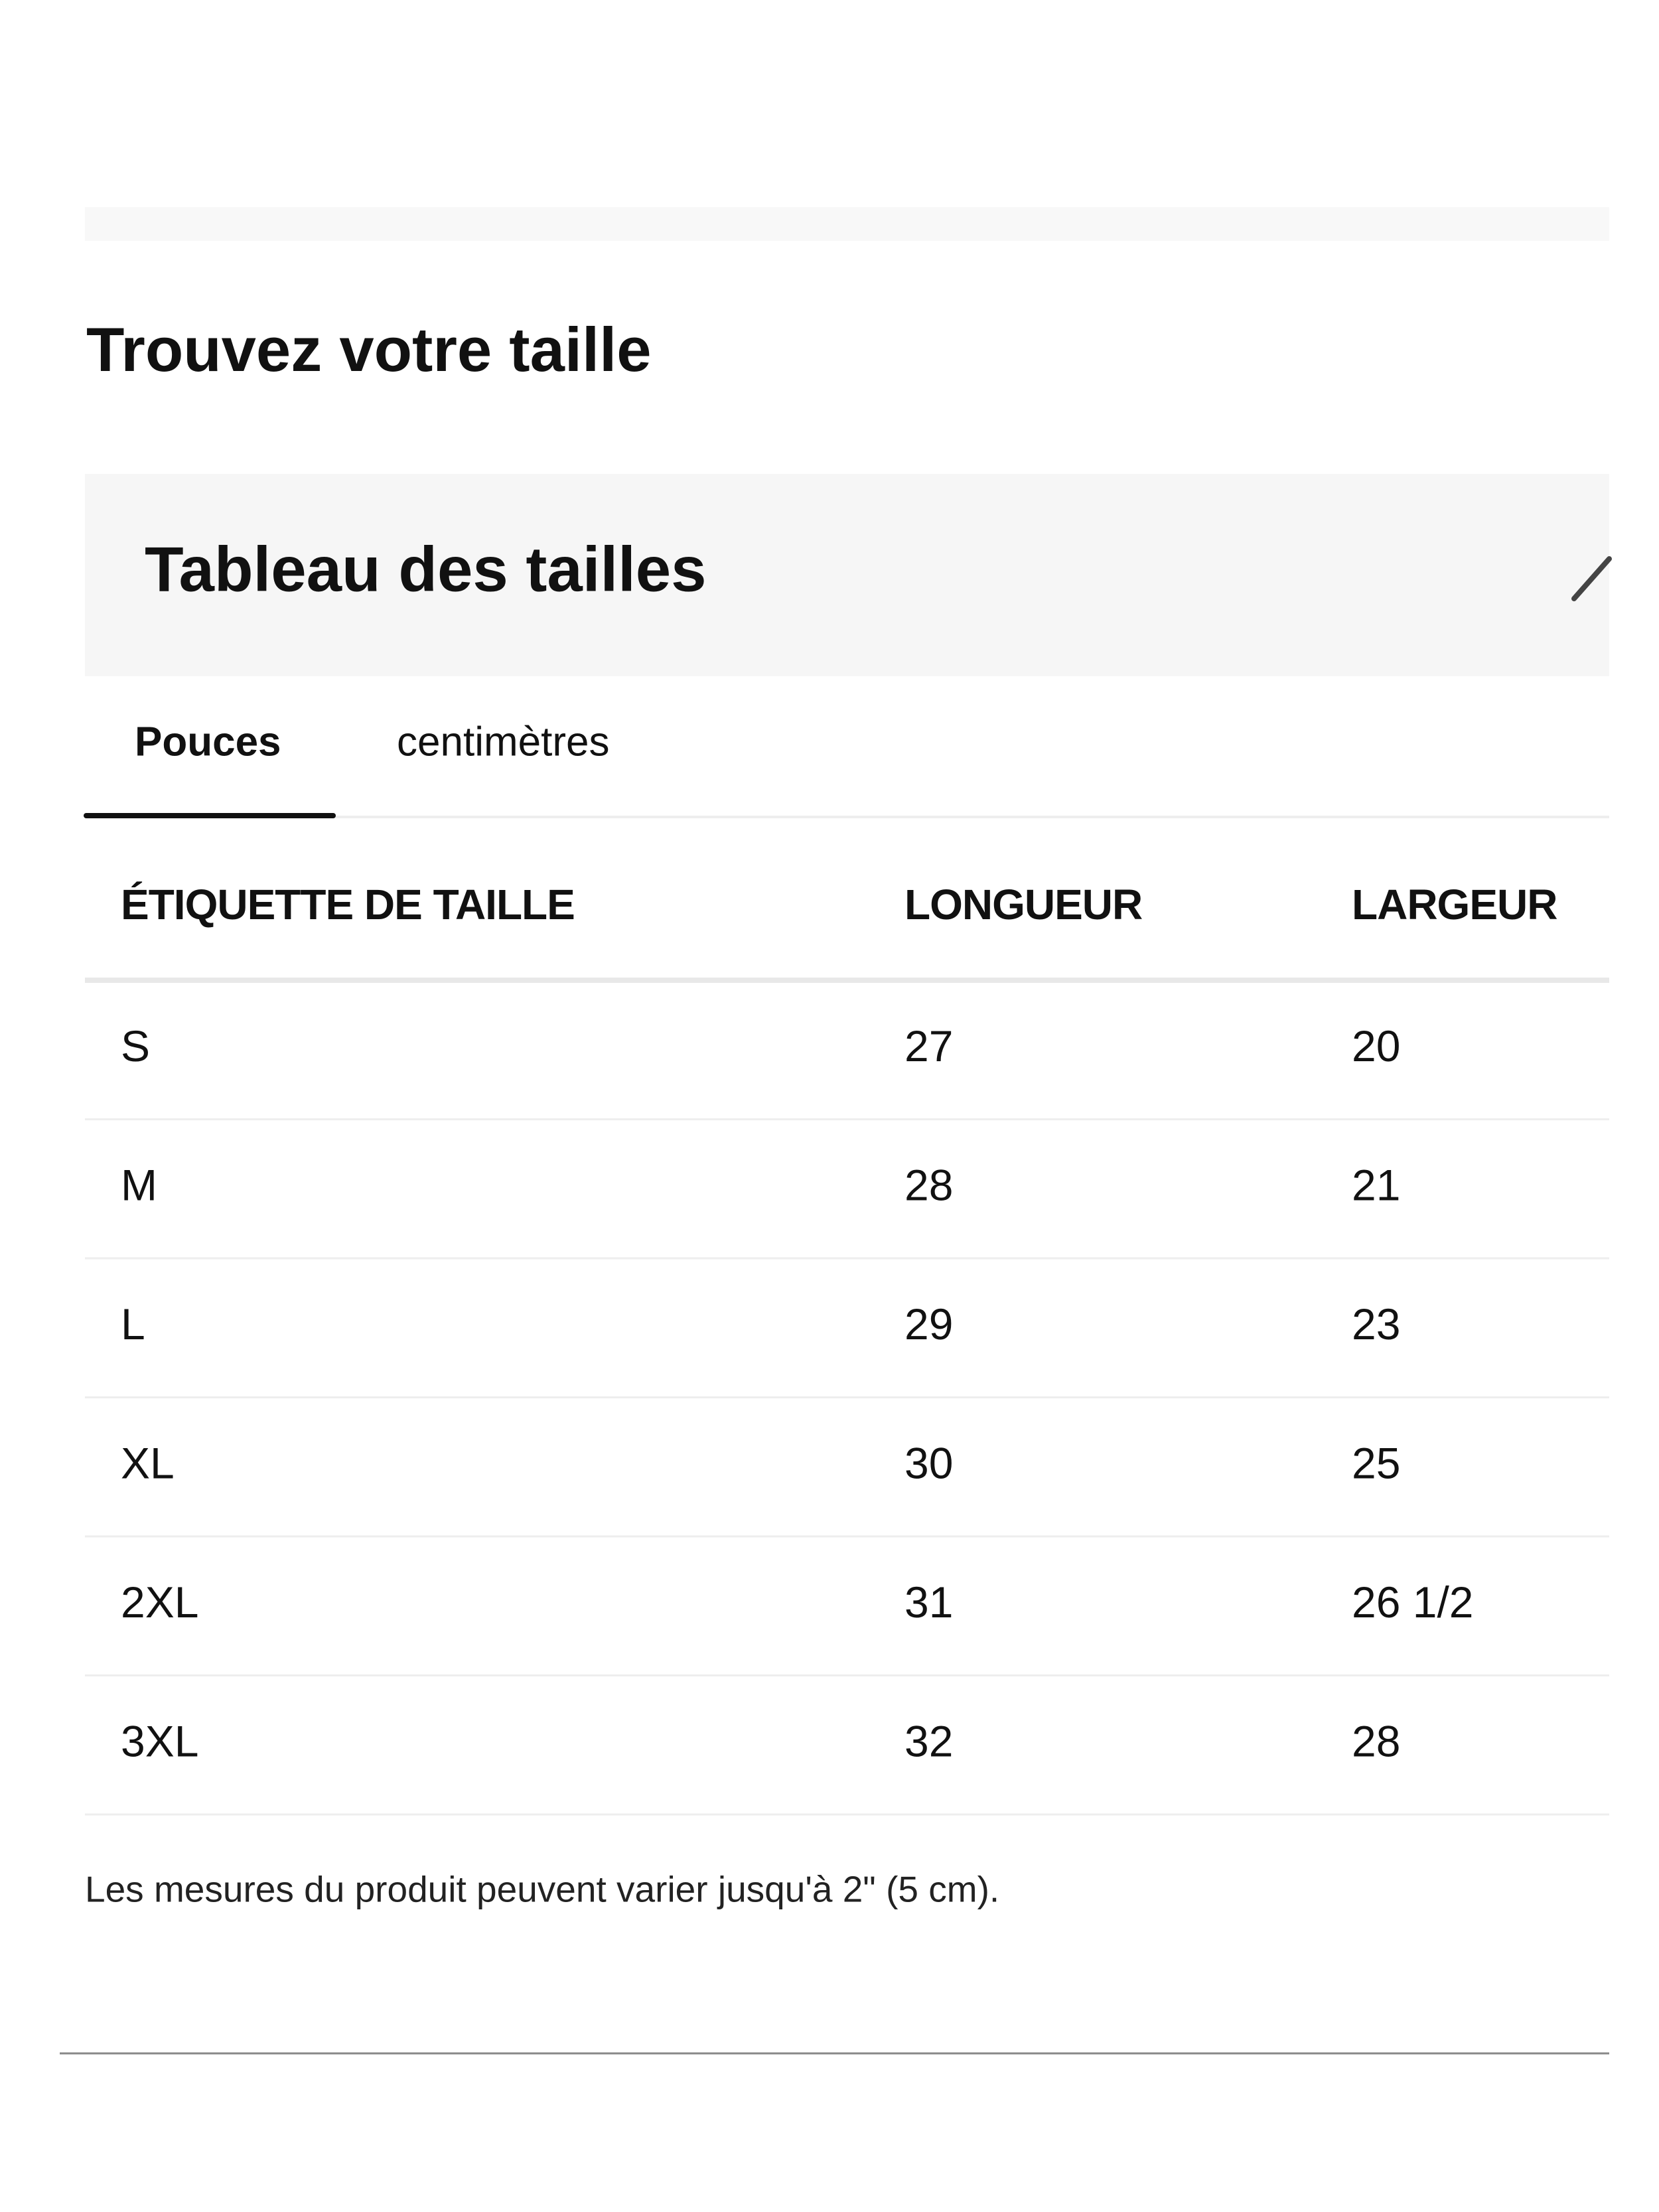 The height and width of the screenshot is (2212, 1659). What do you see at coordinates (1413, 1602) in the screenshot?
I see `table-cell: 26 1/2` at bounding box center [1413, 1602].